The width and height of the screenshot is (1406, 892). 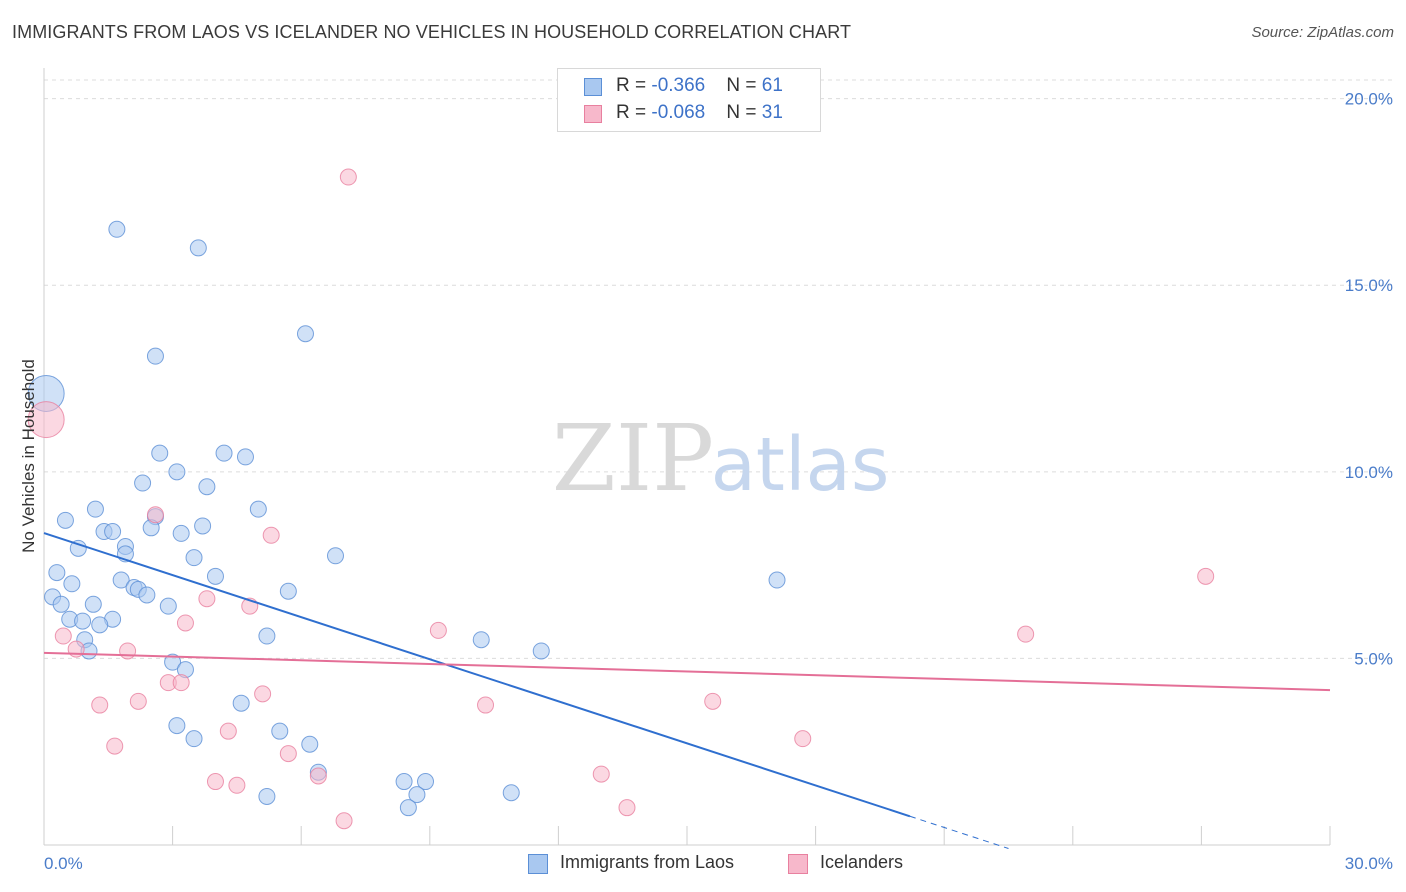 I want to click on legend-r-value: -0.366, so click(x=678, y=85).